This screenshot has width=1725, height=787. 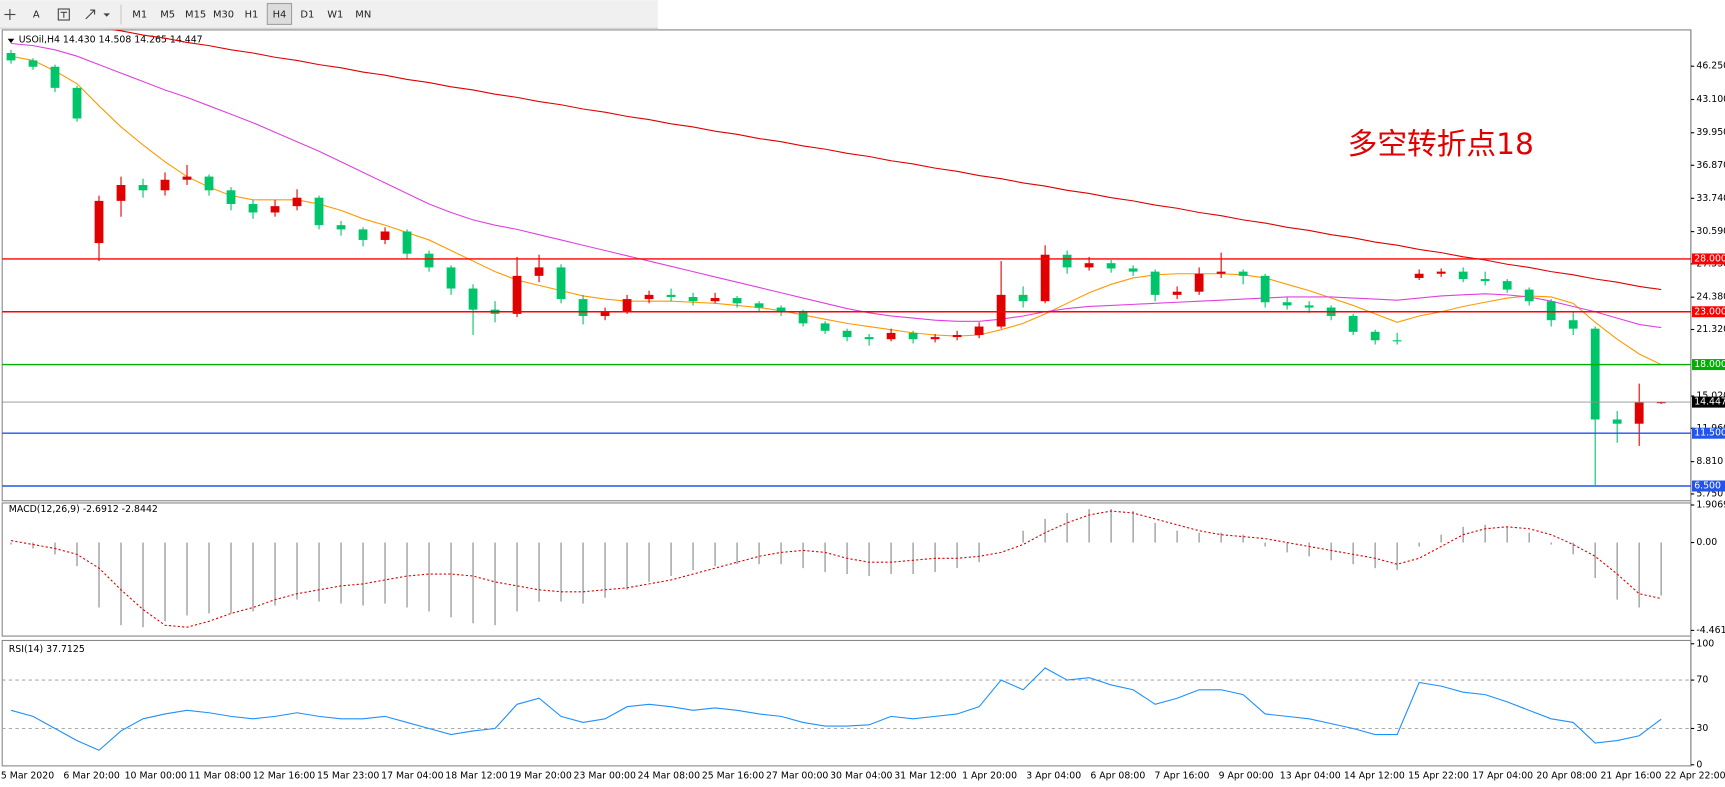 I want to click on level-label: 28.000, so click(x=1709, y=258).